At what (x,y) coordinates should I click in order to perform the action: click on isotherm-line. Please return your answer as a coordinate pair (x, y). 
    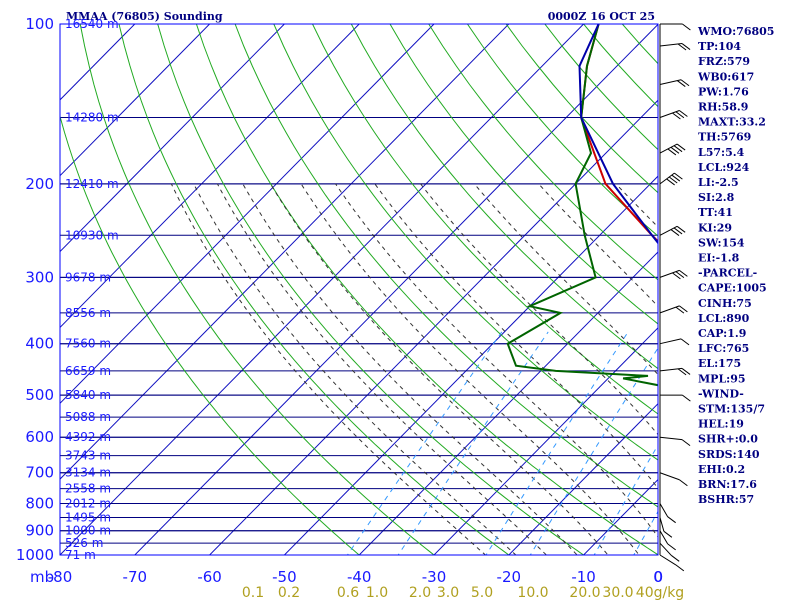
    Looking at the image, I should click on (583, 478).